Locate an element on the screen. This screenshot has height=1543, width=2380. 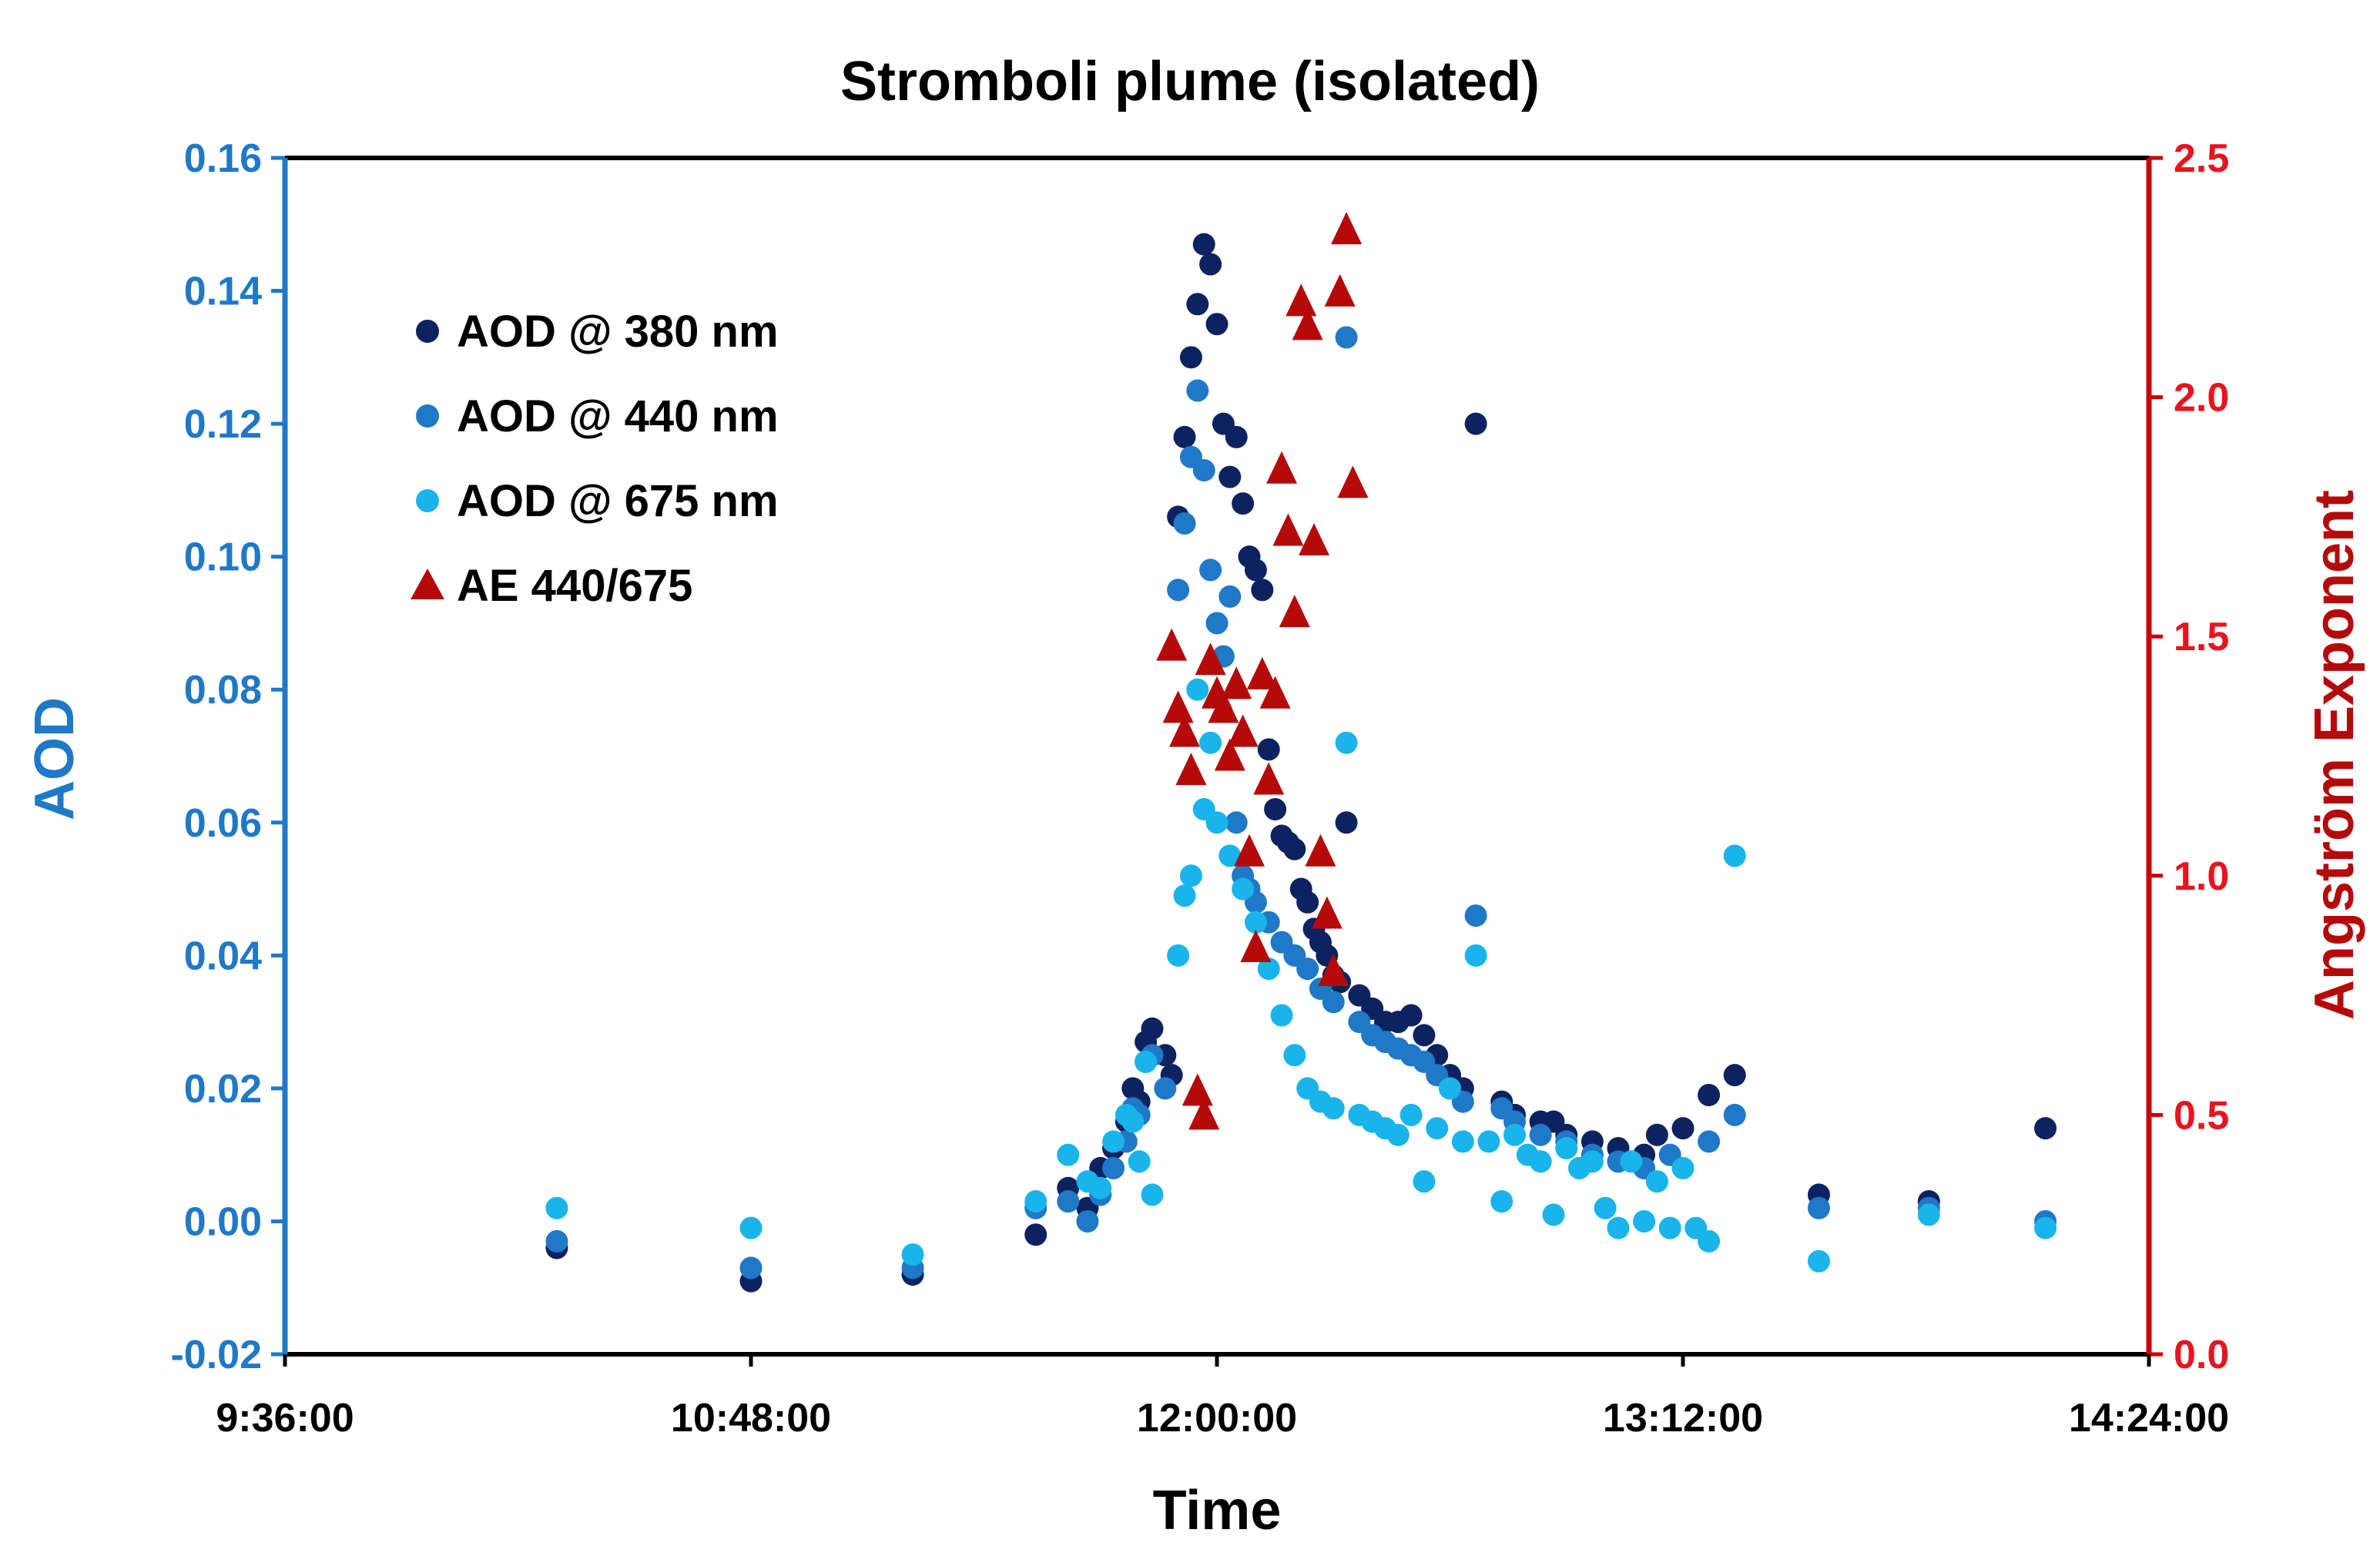
legend-label: AOD @ 440 nm is located at coordinates (618, 416).